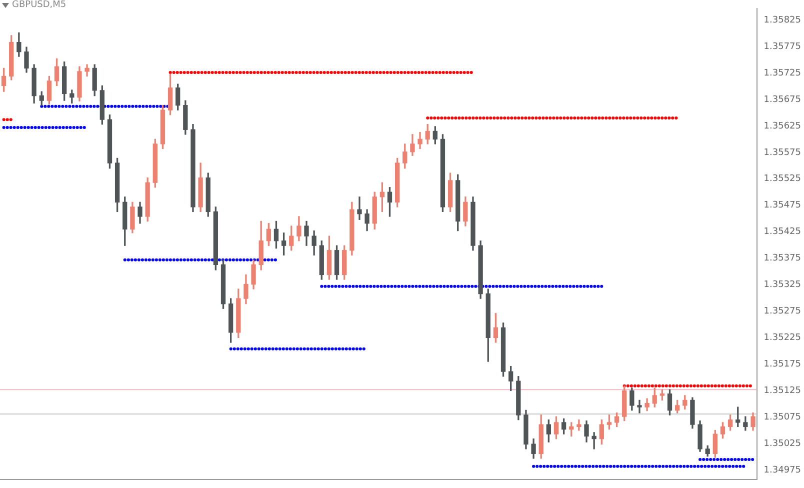 The image size is (804, 488). I want to click on y-tick-label: 1.35575, so click(782, 153).